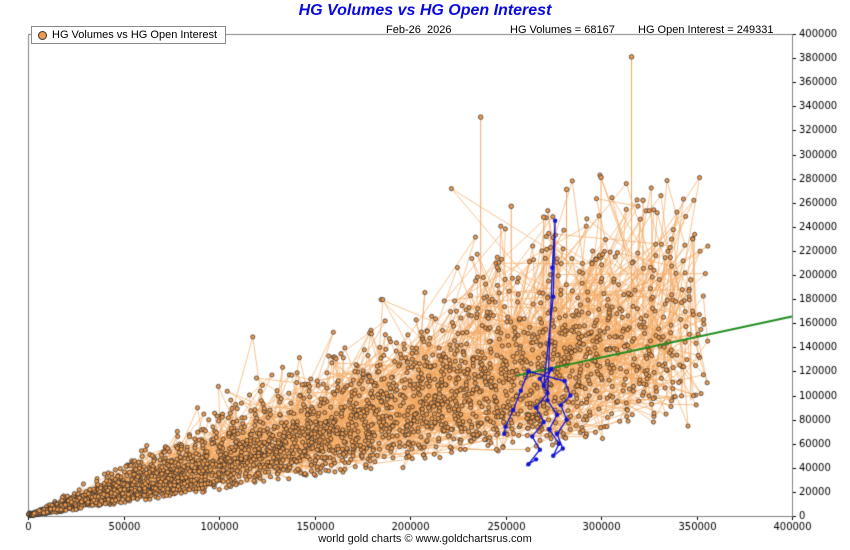 Image resolution: width=850 pixels, height=550 pixels. I want to click on date-annotation: Feb-26 2026, so click(419, 30).